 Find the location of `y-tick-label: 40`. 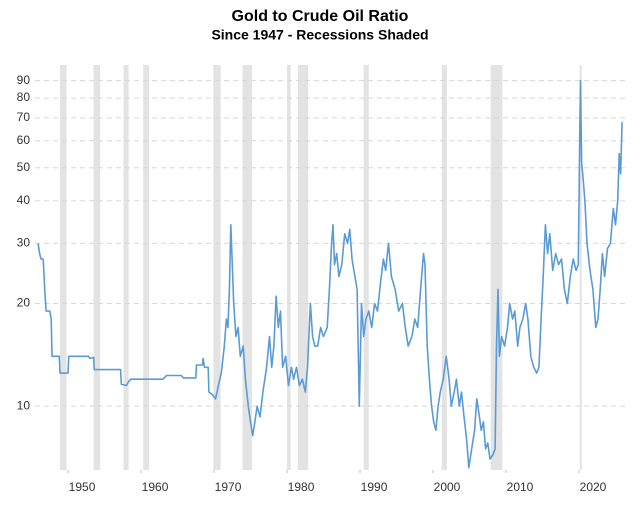

y-tick-label: 40 is located at coordinates (24, 200).